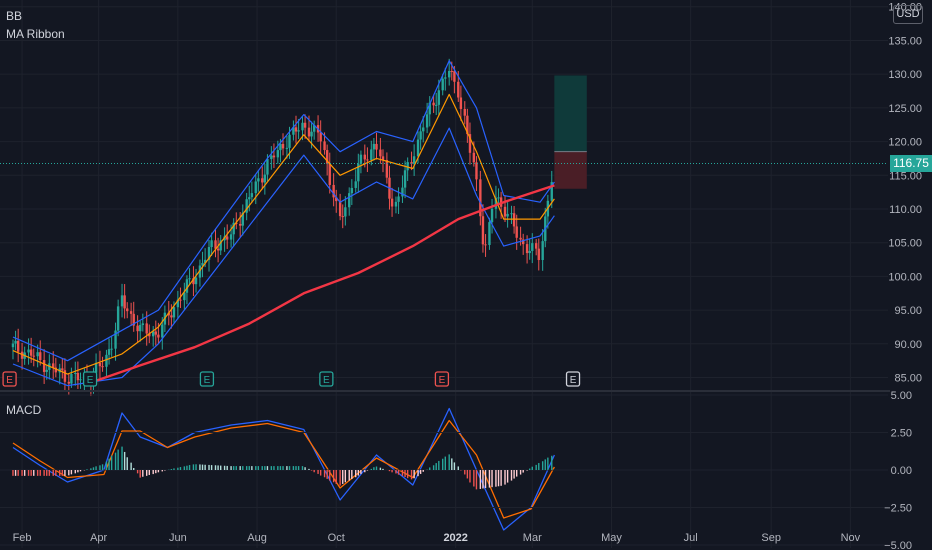 The image size is (932, 550). I want to click on target-zone, so click(570, 113).